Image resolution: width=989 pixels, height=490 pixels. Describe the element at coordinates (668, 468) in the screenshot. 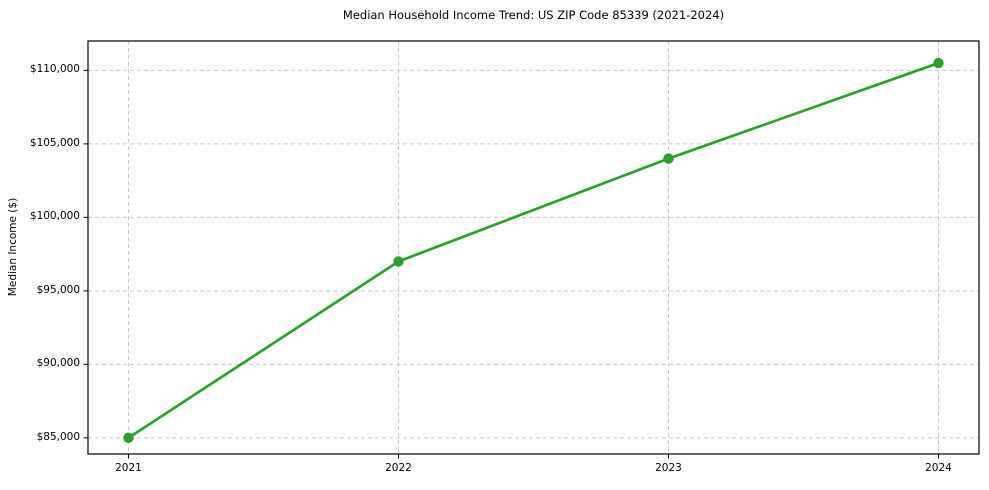

I see `x-tick-label: 2023` at that location.